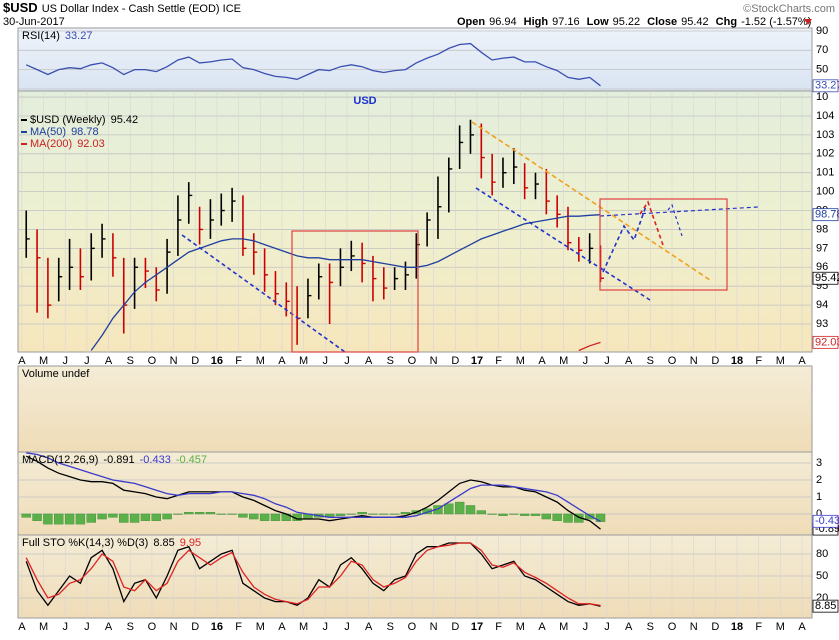  What do you see at coordinates (217, 361) in the screenshot?
I see `x-tick-label: 16` at bounding box center [217, 361].